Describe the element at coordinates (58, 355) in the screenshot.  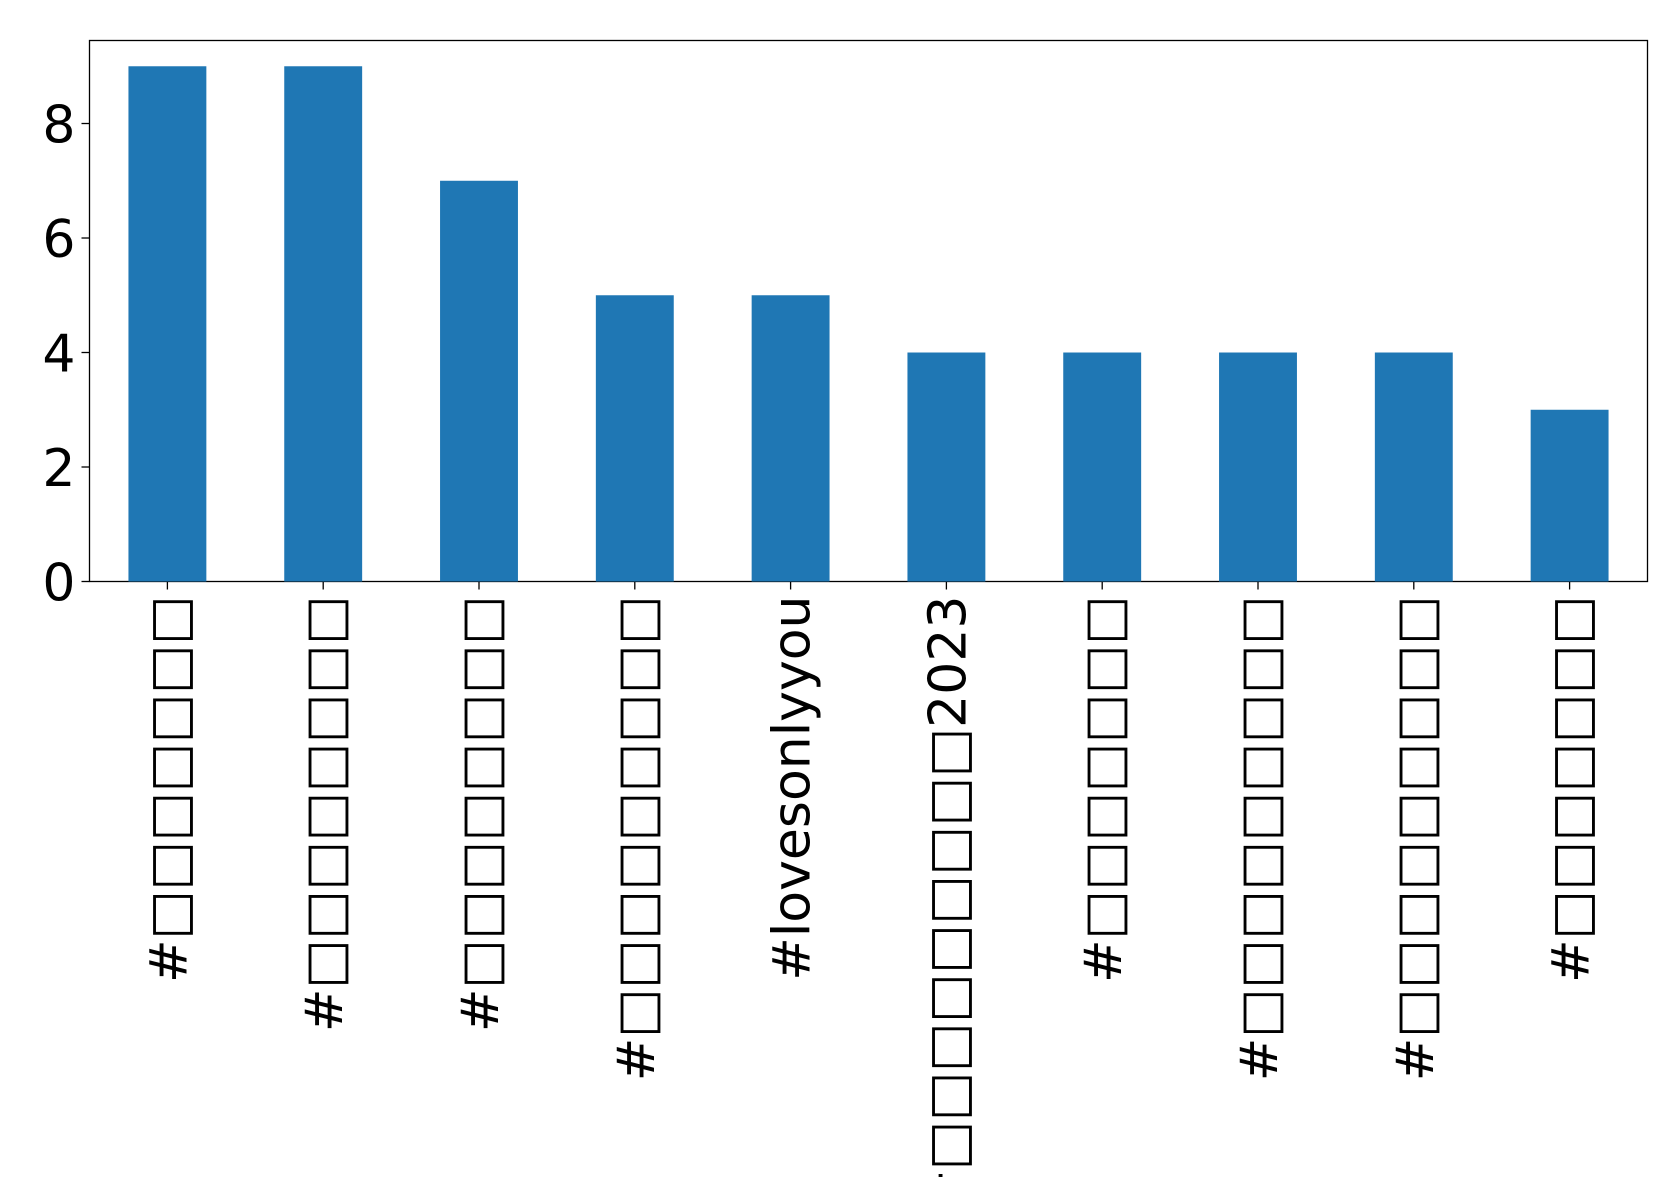
I see `y-tick-label: 4` at that location.